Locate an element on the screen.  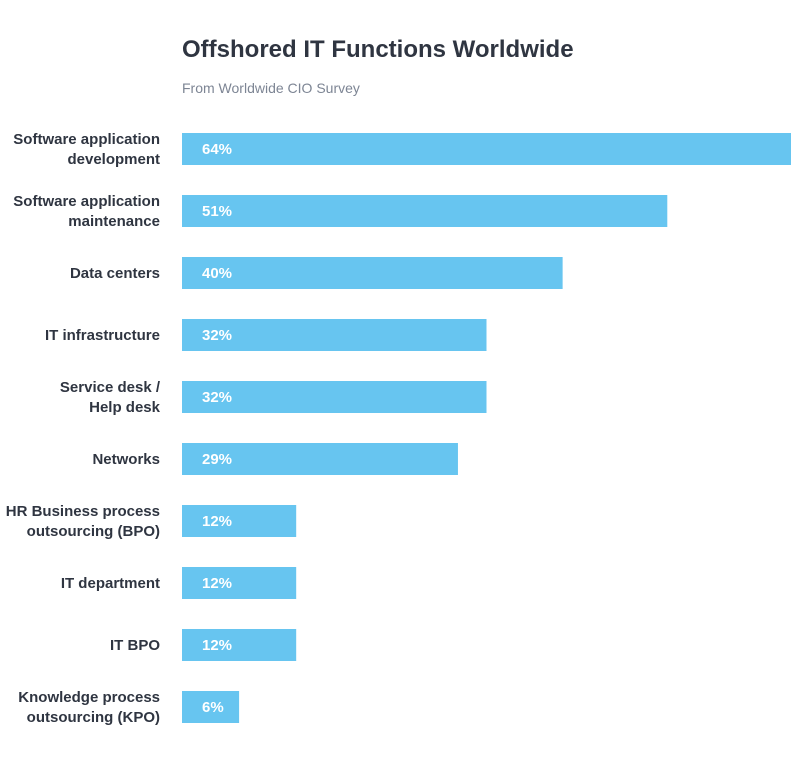
category-label: HR Business process outsourcing (BPO) is located at coordinates (83, 521).